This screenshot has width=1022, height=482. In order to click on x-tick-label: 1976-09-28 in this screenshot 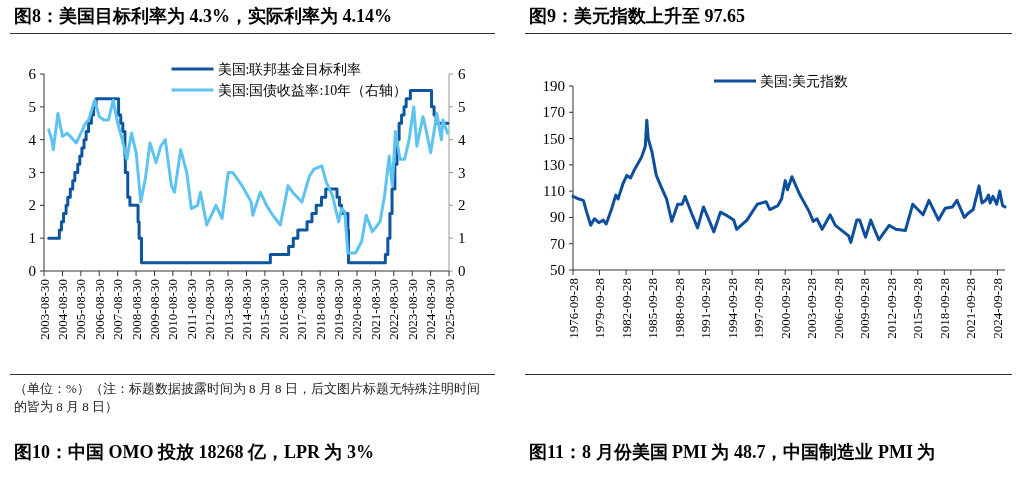, I will do `click(573, 308)`.